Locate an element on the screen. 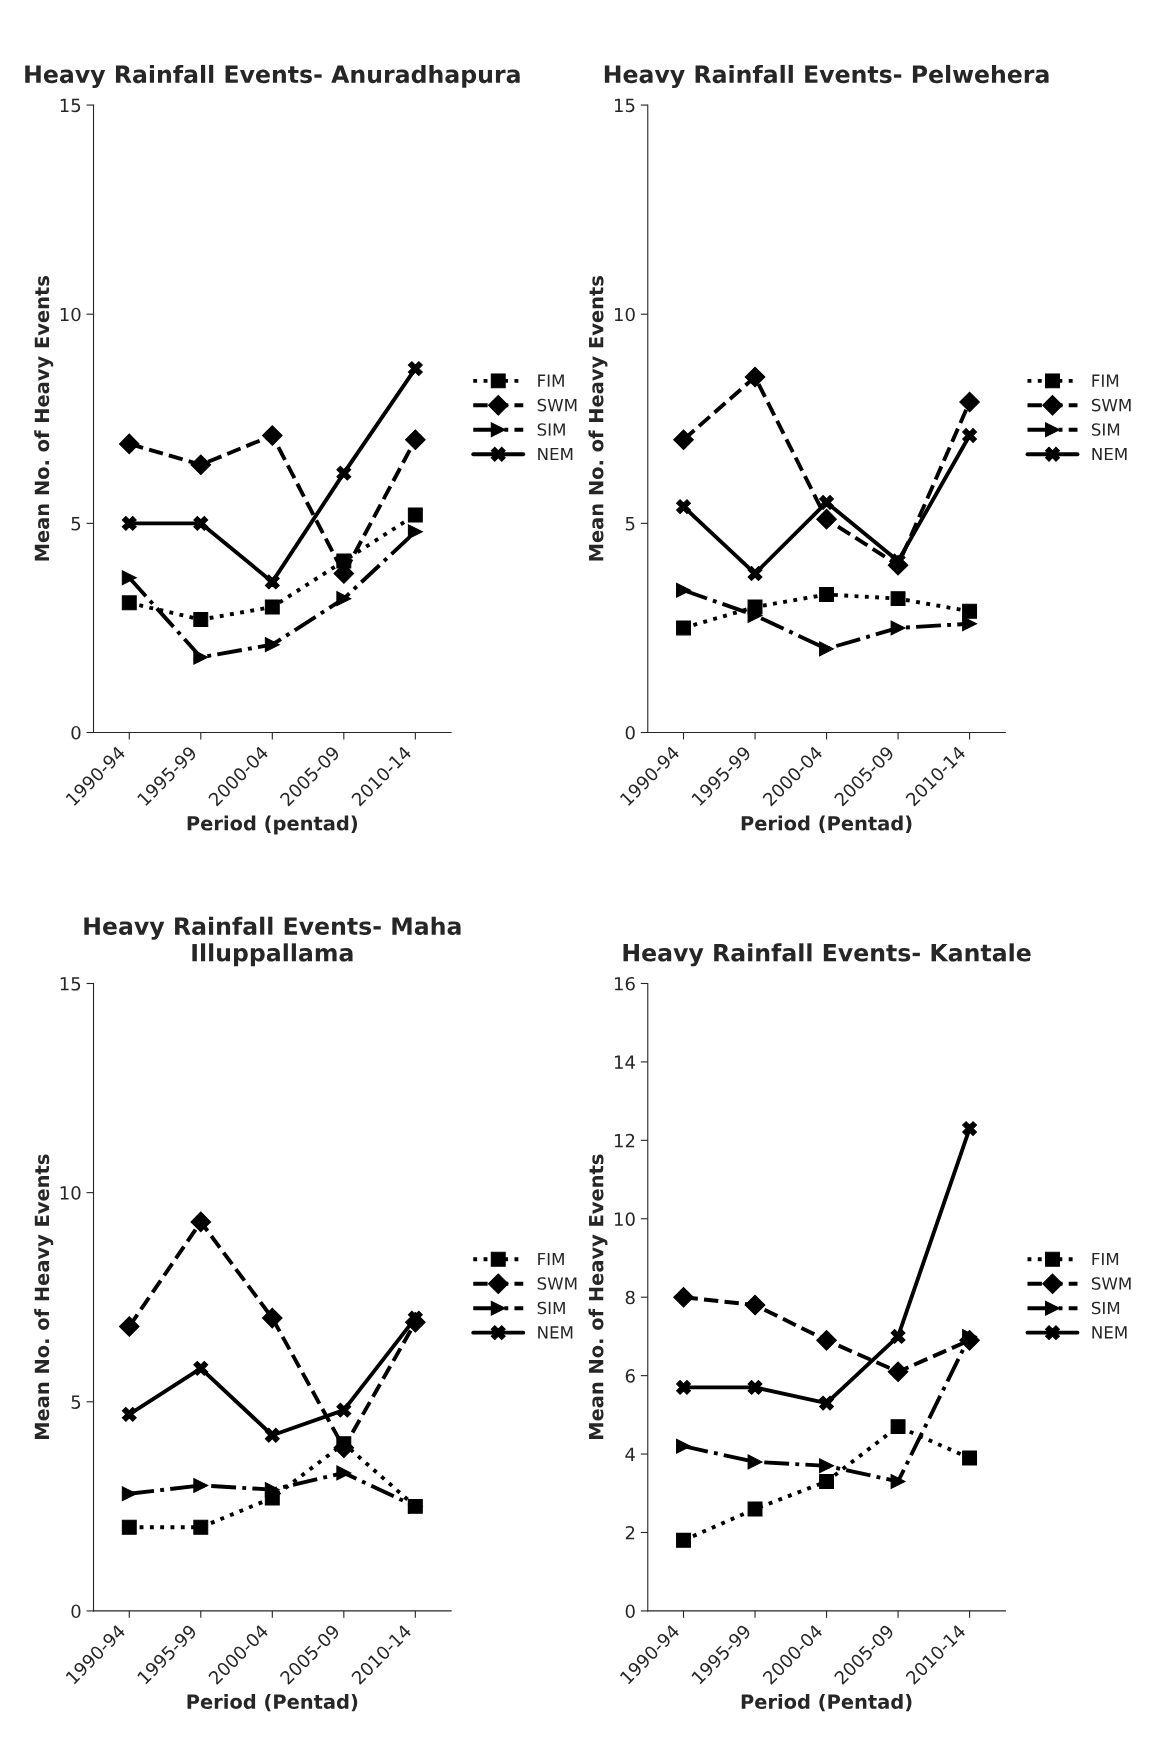  y-tick-label: 4 is located at coordinates (630, 1454).